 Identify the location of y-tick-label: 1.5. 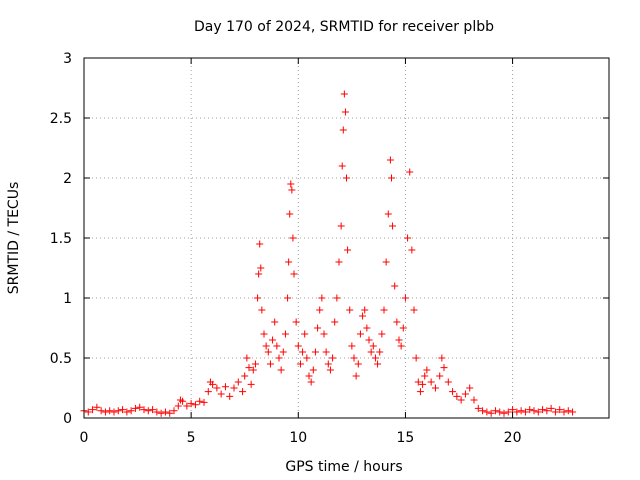
(61, 239).